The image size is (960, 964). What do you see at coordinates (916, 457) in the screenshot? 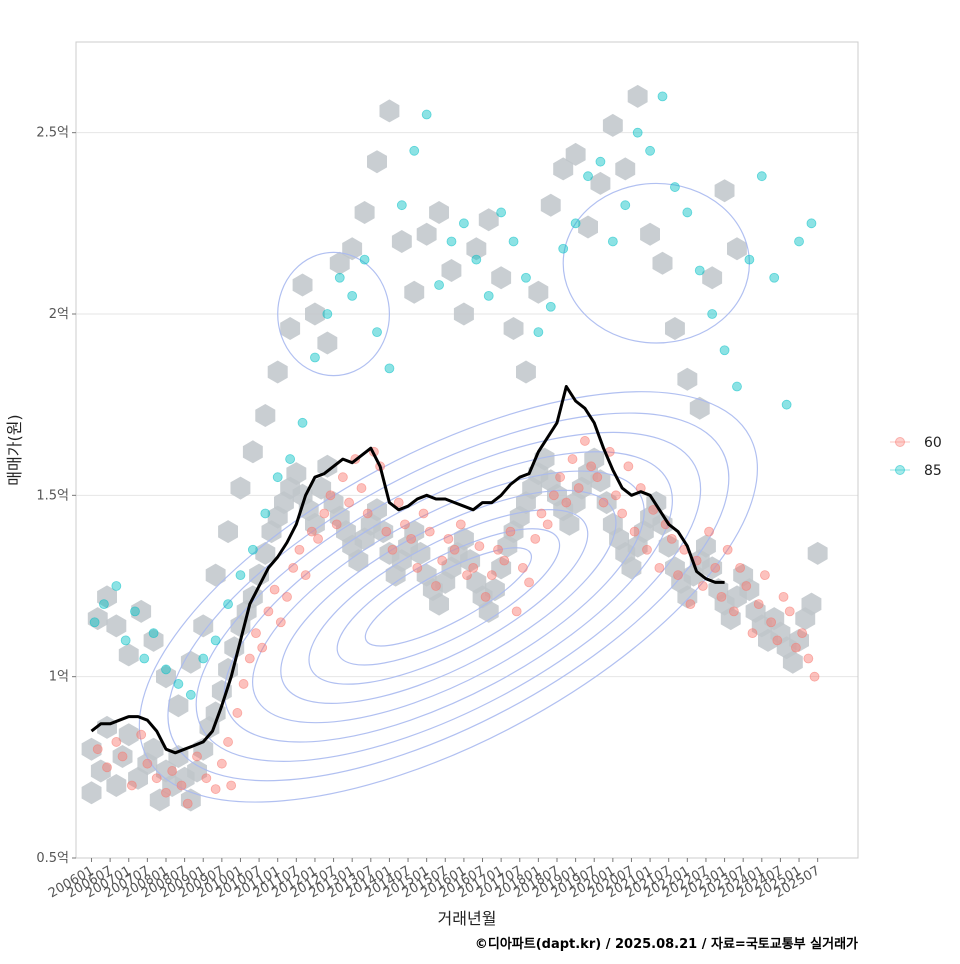
I see `legend: 60 85` at bounding box center [916, 457].